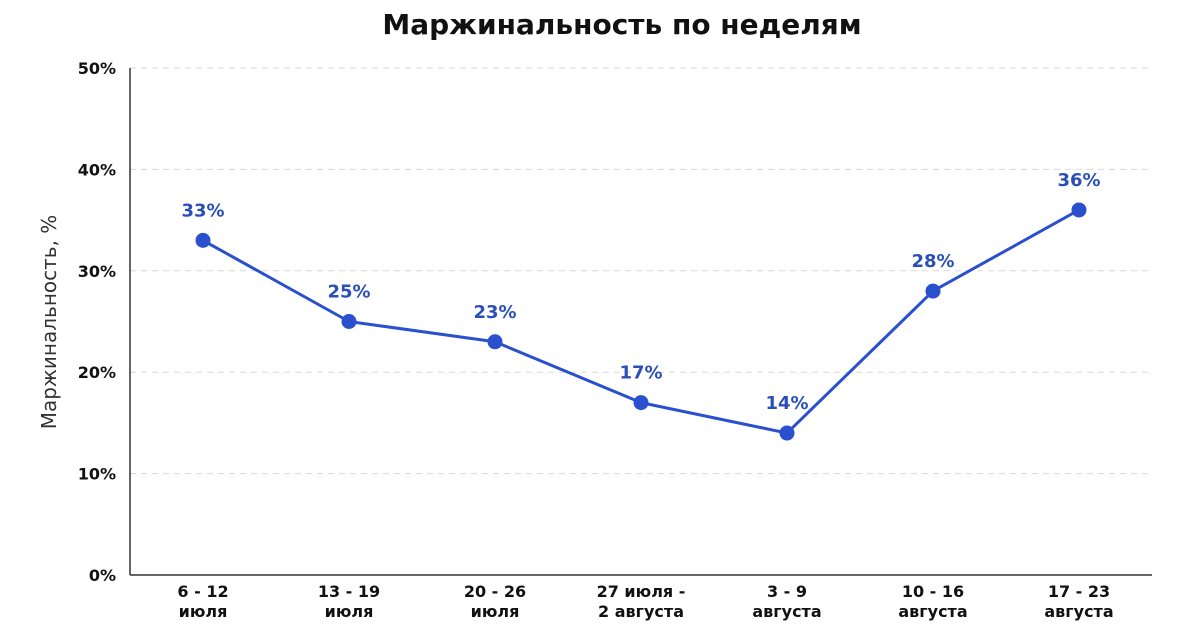  I want to click on y-axis-ticks: 0% 10% 20% 30% 40% 50%, so click(97, 322).